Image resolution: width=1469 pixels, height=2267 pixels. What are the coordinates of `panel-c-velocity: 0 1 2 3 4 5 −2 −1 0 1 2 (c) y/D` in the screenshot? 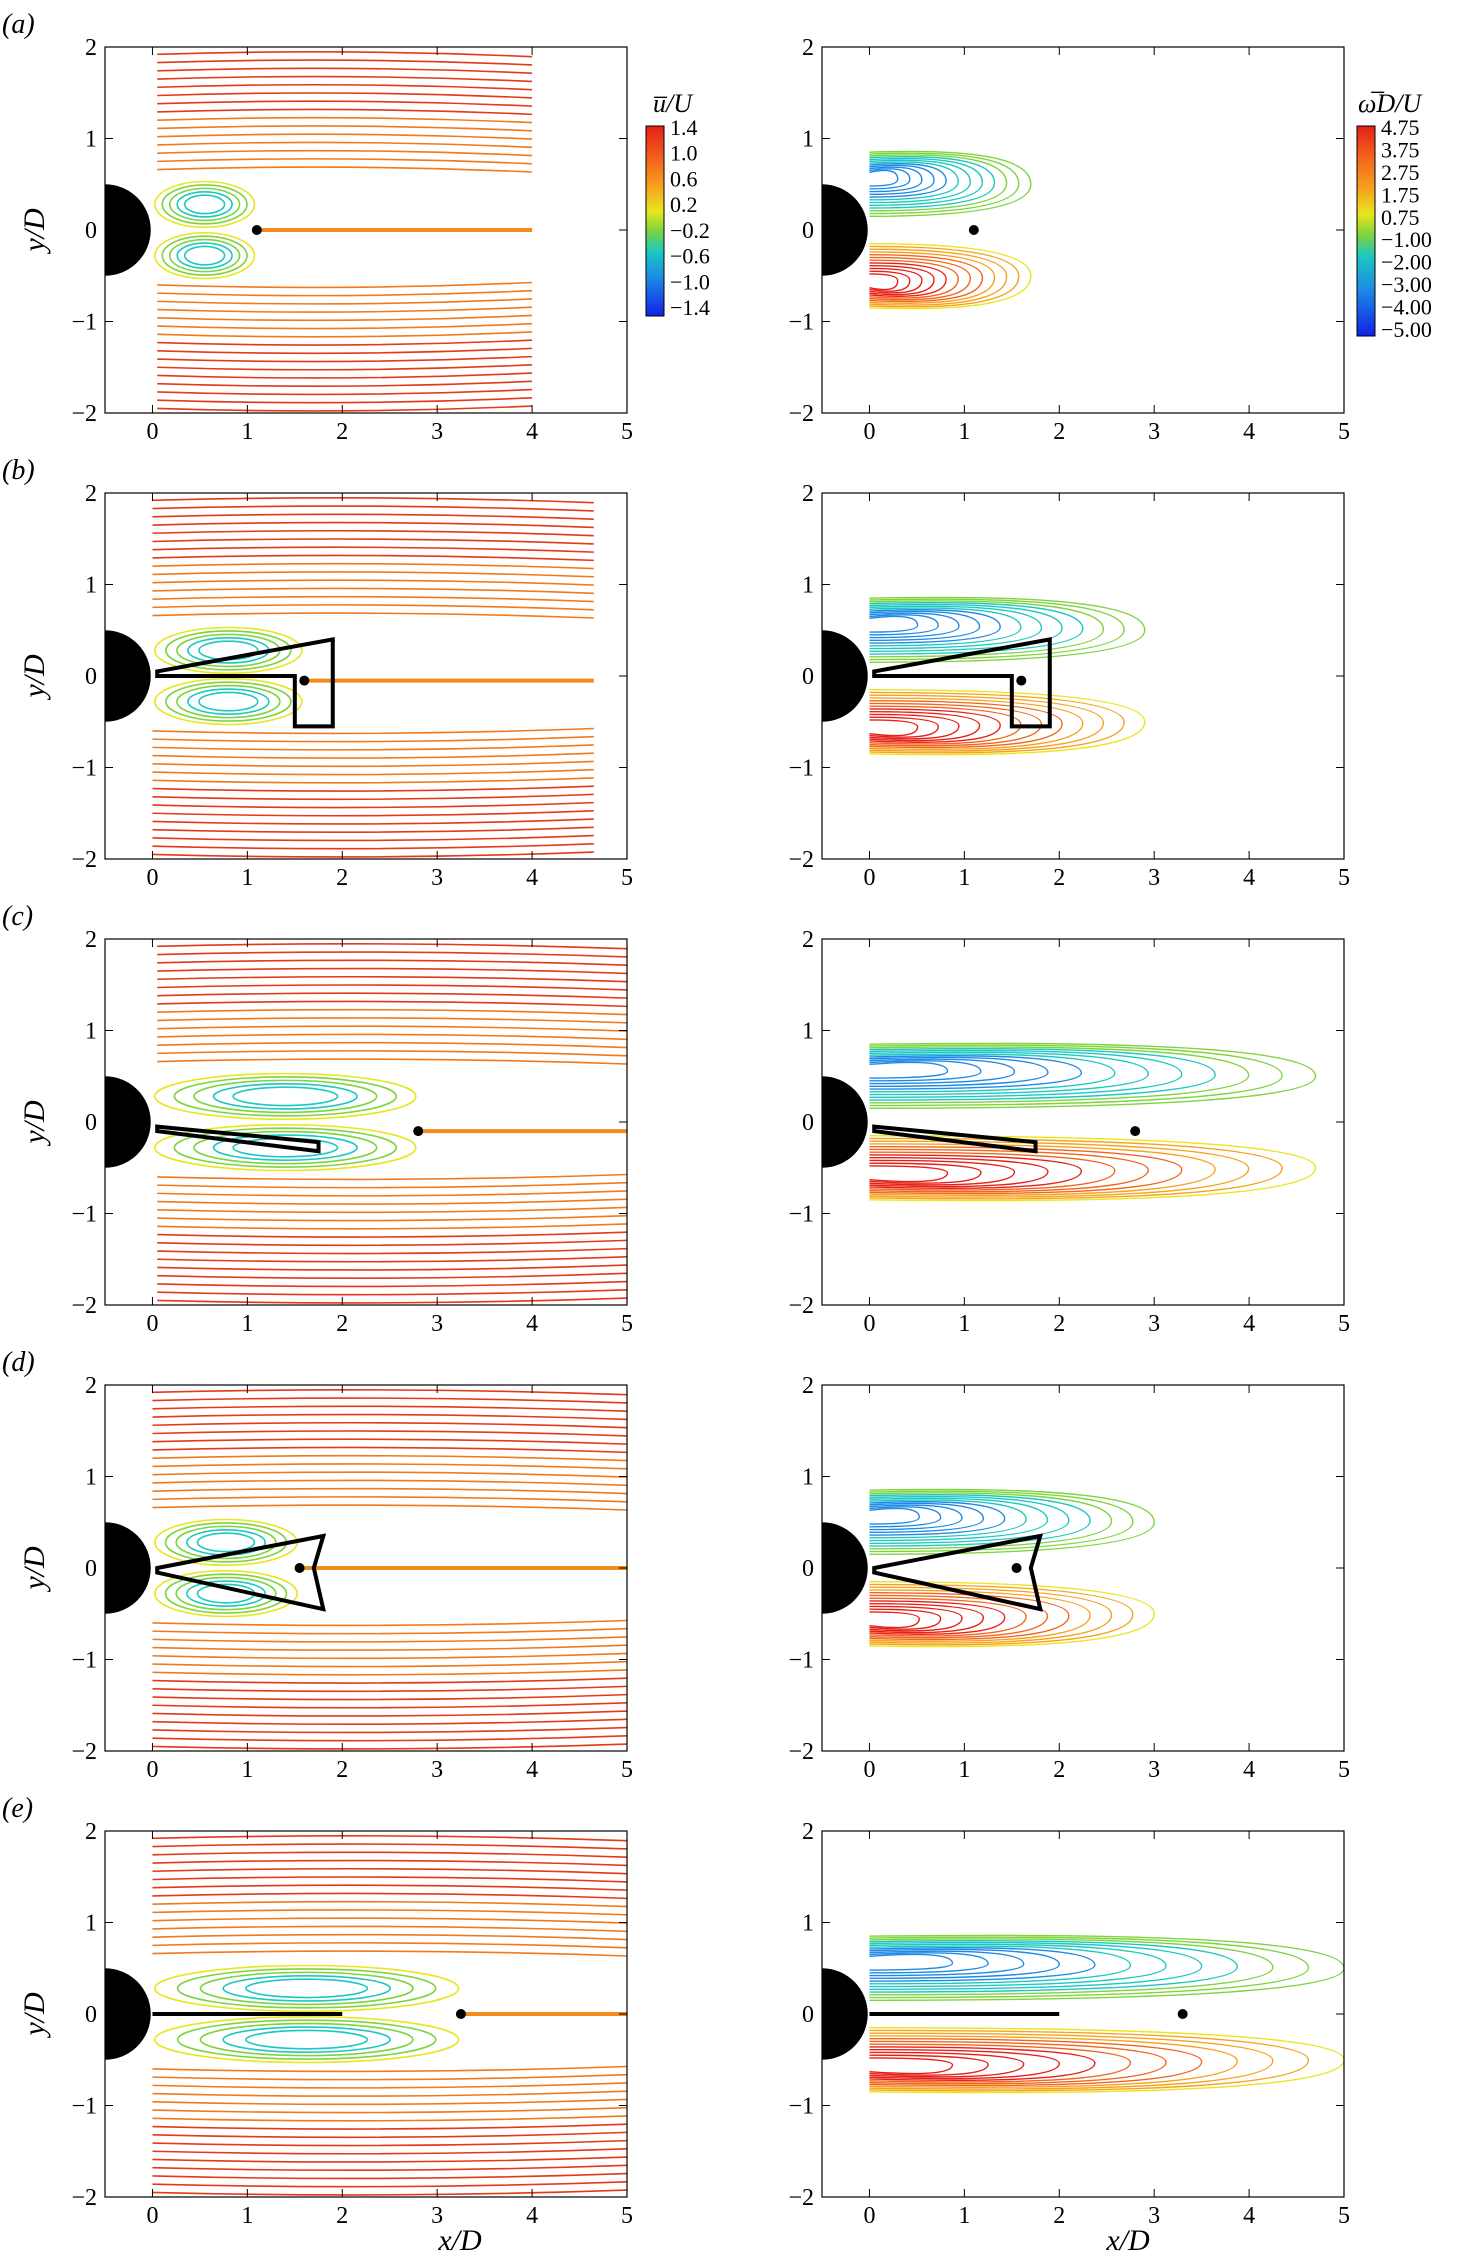 It's located at (317, 1119).